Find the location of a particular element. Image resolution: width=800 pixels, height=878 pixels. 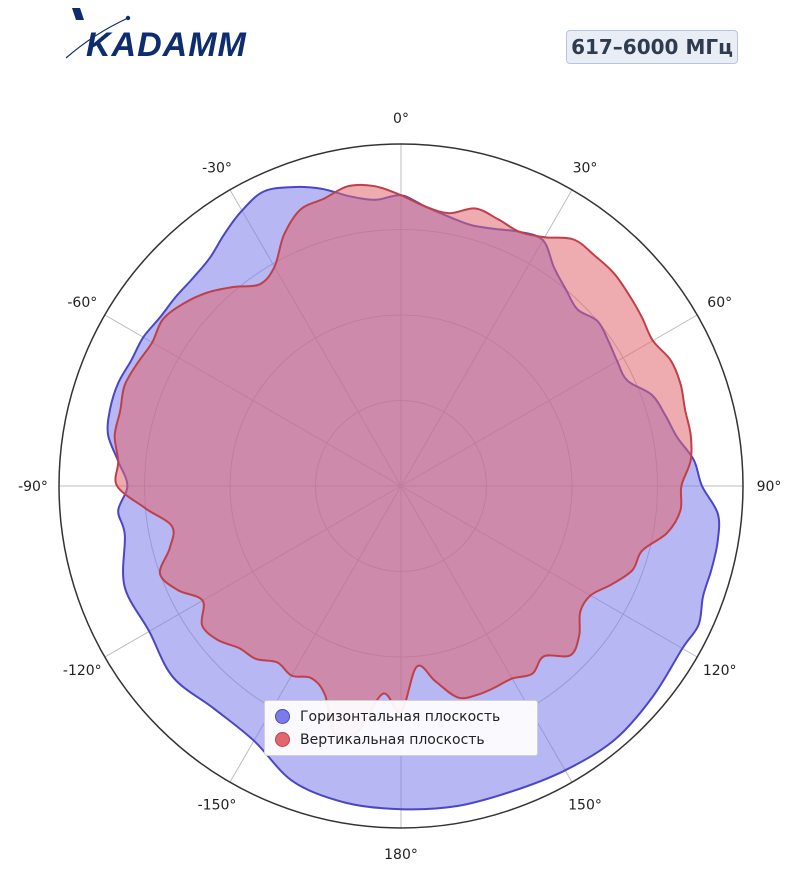

angle-label-8: -120° is located at coordinates (82, 671).